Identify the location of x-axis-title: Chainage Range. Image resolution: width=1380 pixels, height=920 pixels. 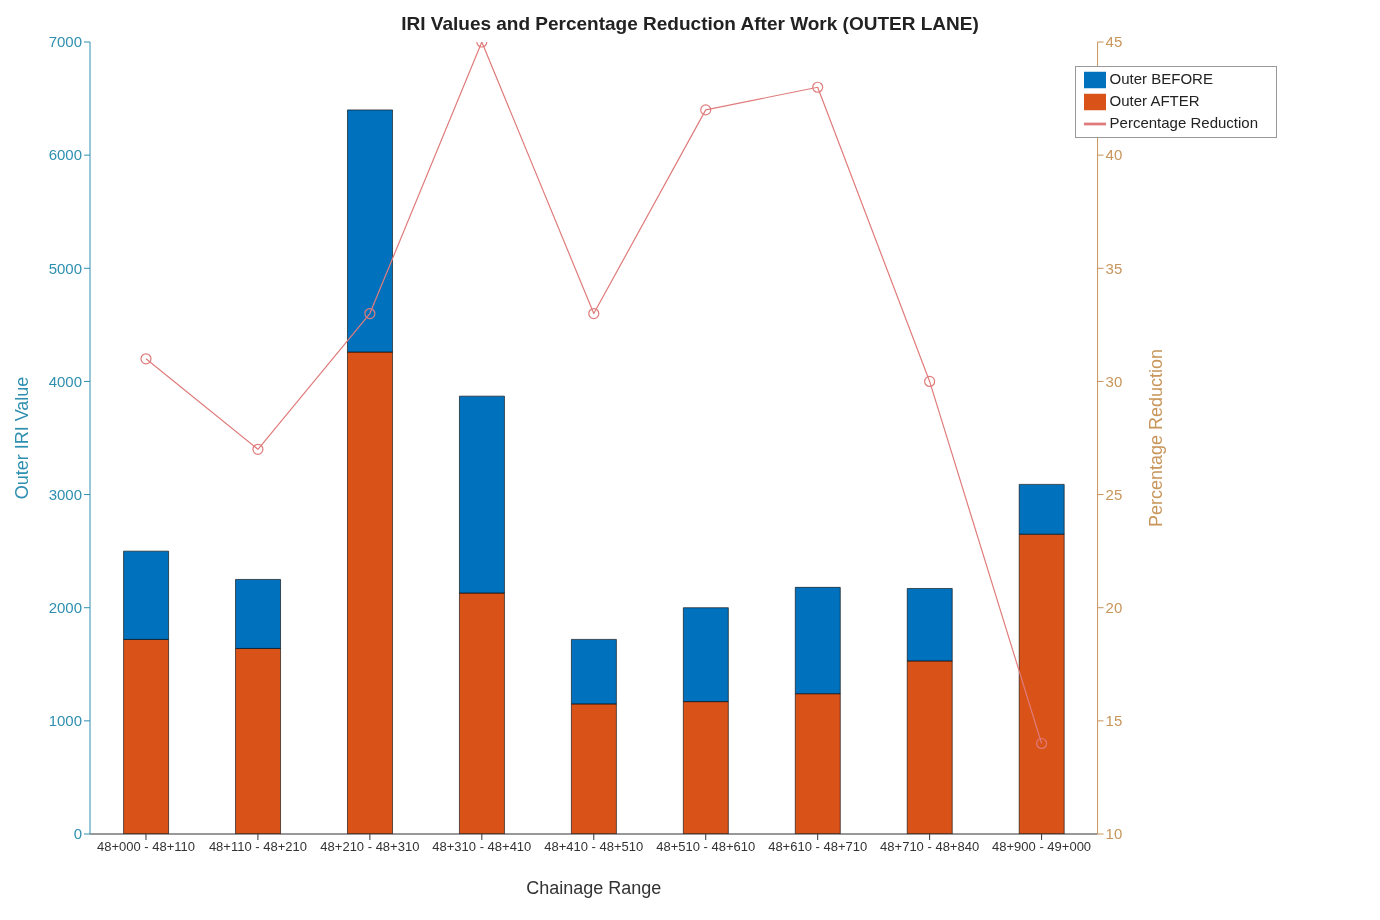
(594, 888).